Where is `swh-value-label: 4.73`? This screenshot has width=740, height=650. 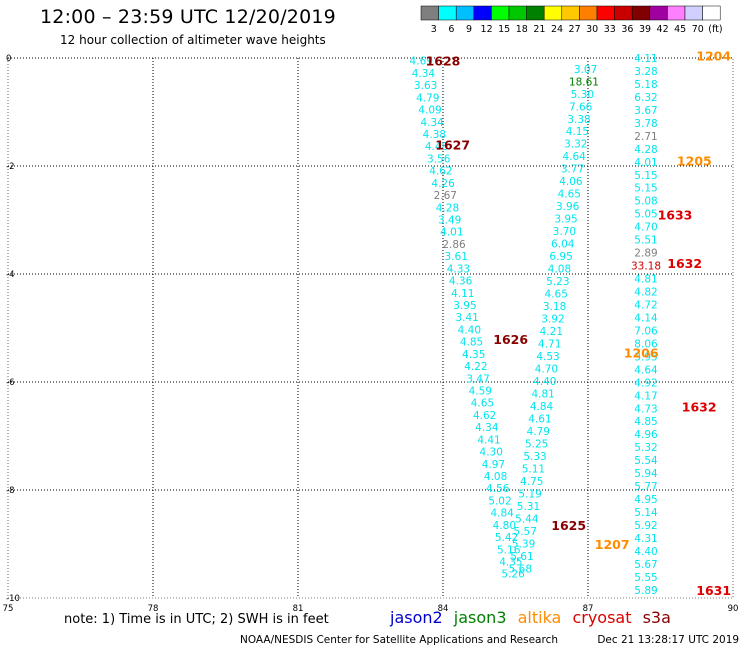 swh-value-label: 4.73 is located at coordinates (645, 409).